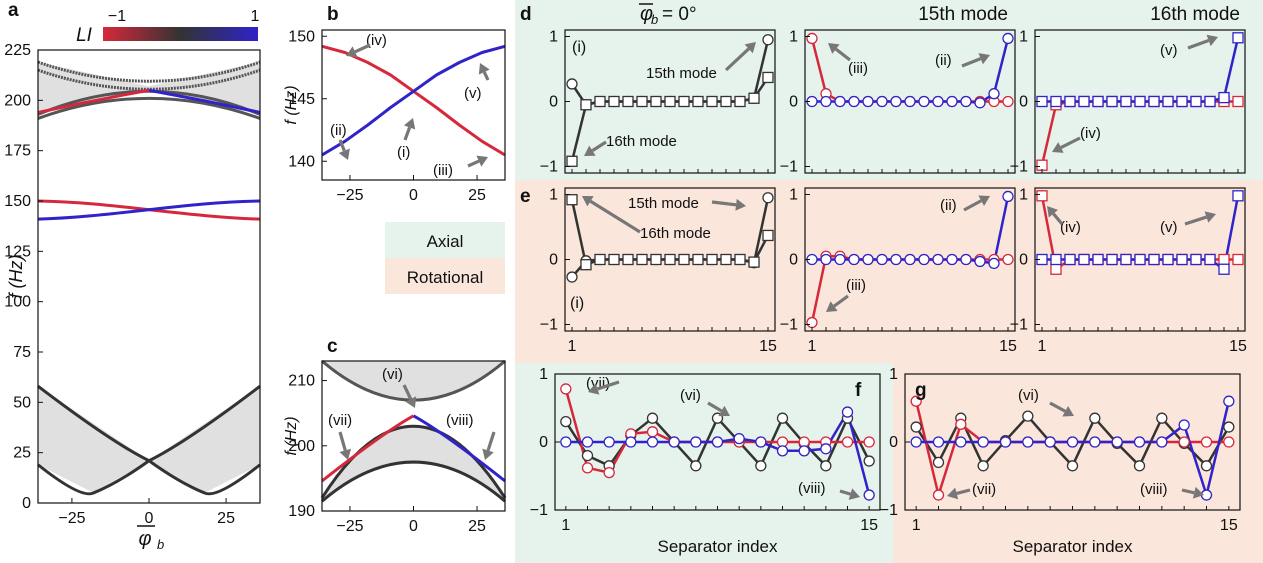 This screenshot has height=563, width=1263. What do you see at coordinates (291, 104) in the screenshot?
I see `b-ylabel: f (Hz)` at bounding box center [291, 104].